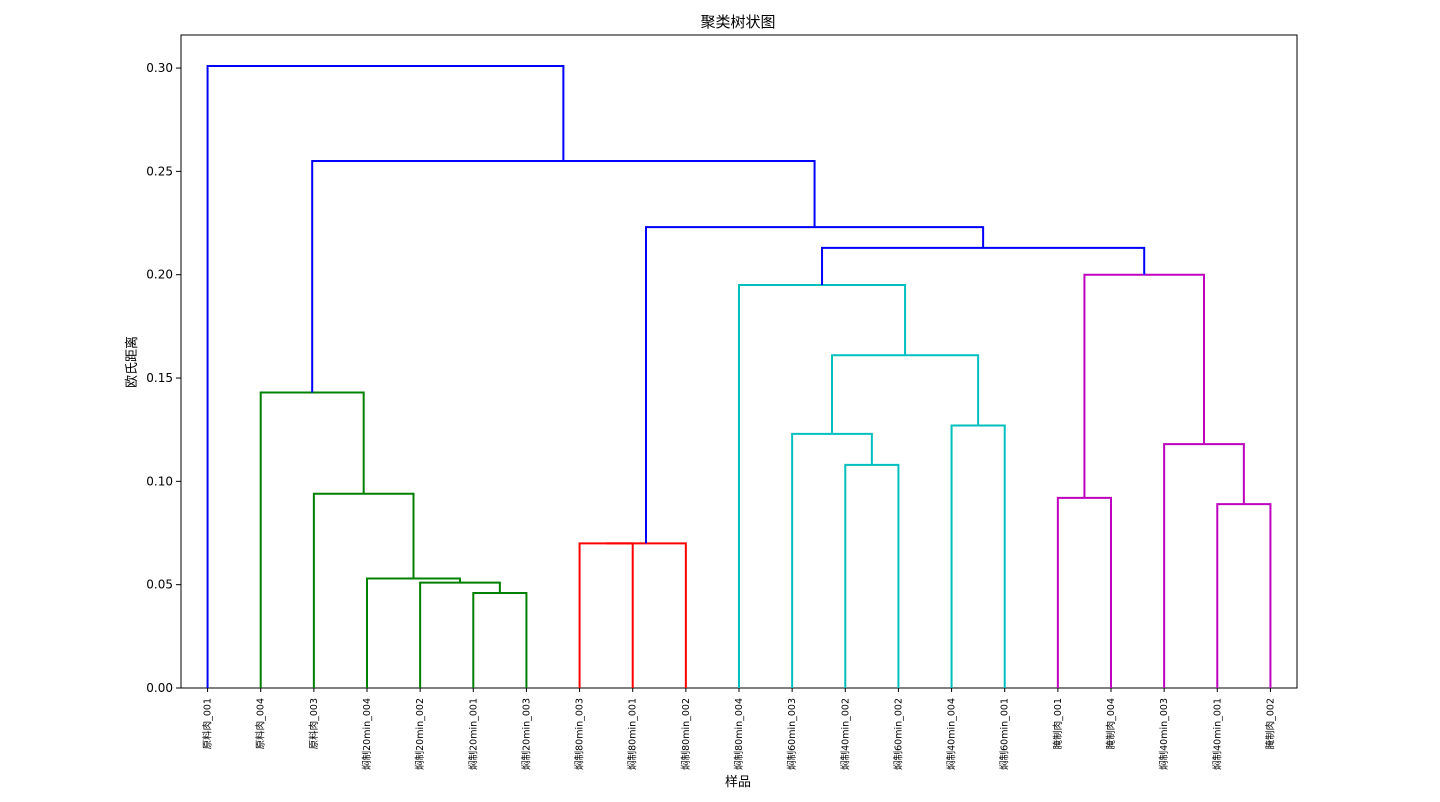 The height and width of the screenshot is (802, 1440). I want to click on leaf-label: 腌制肉_002, so click(1270, 723).